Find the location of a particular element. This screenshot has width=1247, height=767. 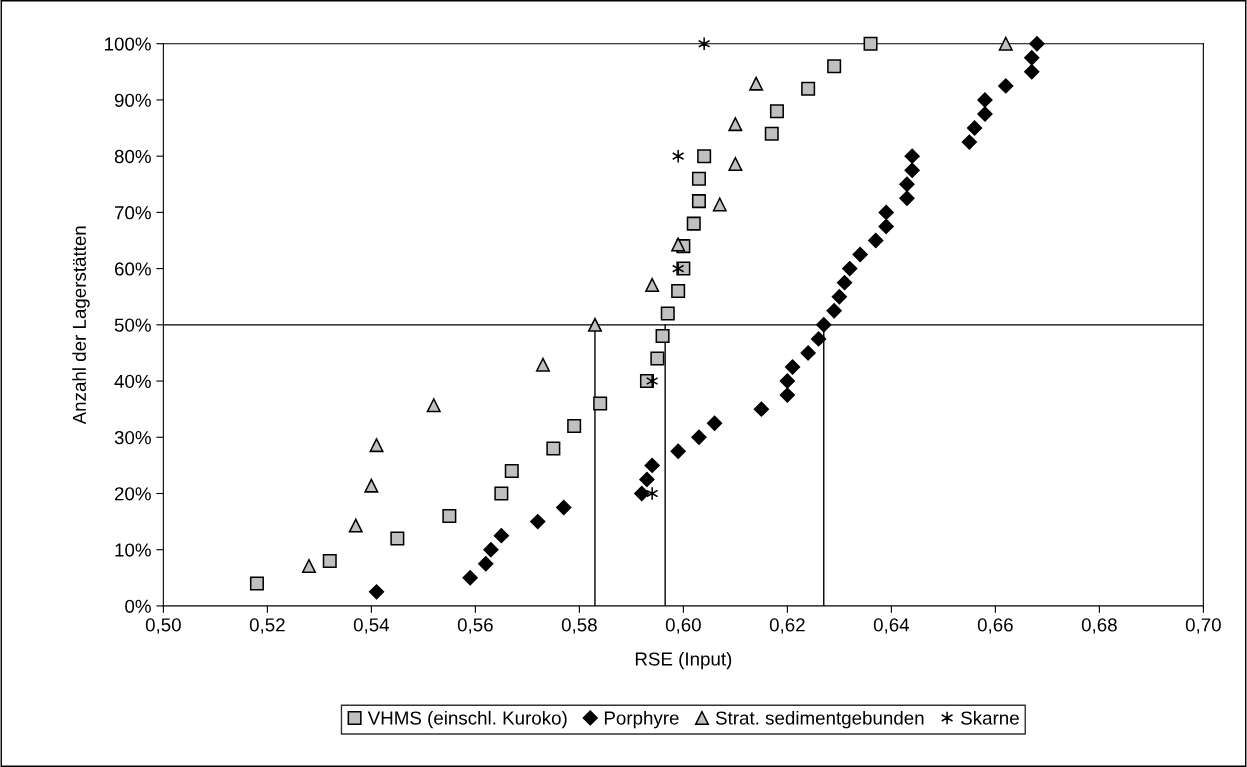

y-tick-label: 100% is located at coordinates (128, 44).